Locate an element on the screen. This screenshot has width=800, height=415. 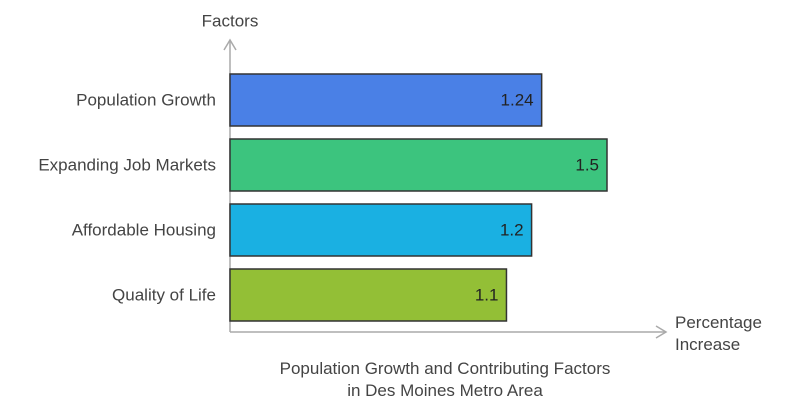
value-label: 1.5 is located at coordinates (587, 164).